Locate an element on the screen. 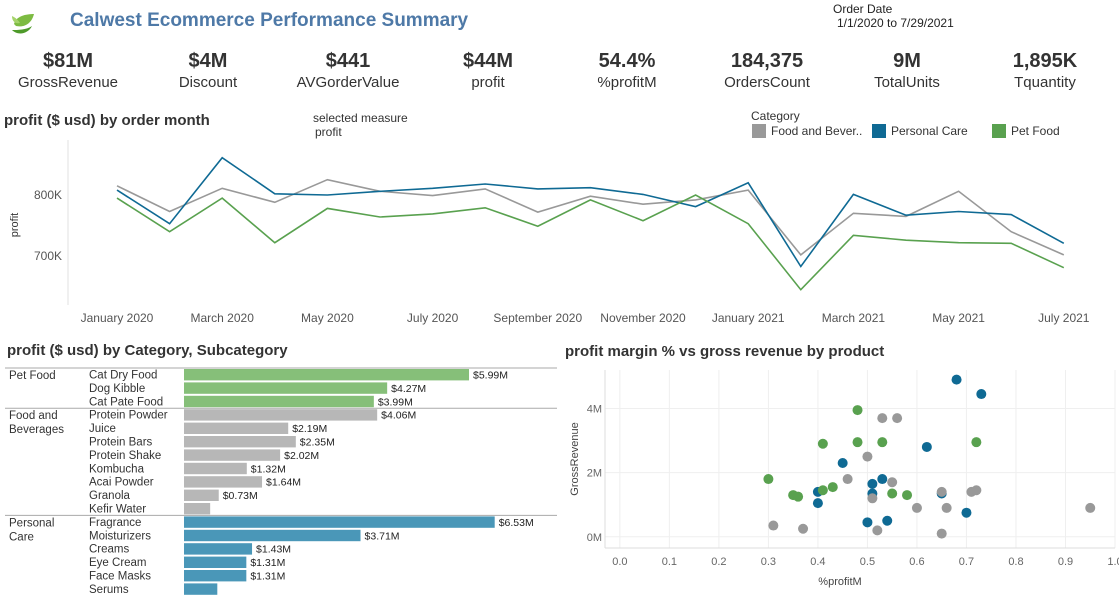  legend-label: Personal Care is located at coordinates (929, 131).